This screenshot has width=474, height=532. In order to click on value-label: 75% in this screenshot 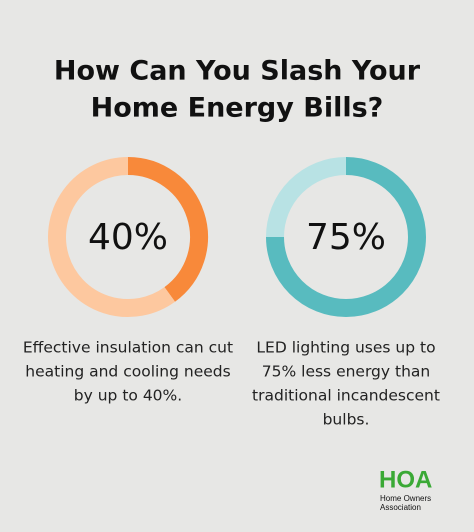, I will do `click(346, 237)`.